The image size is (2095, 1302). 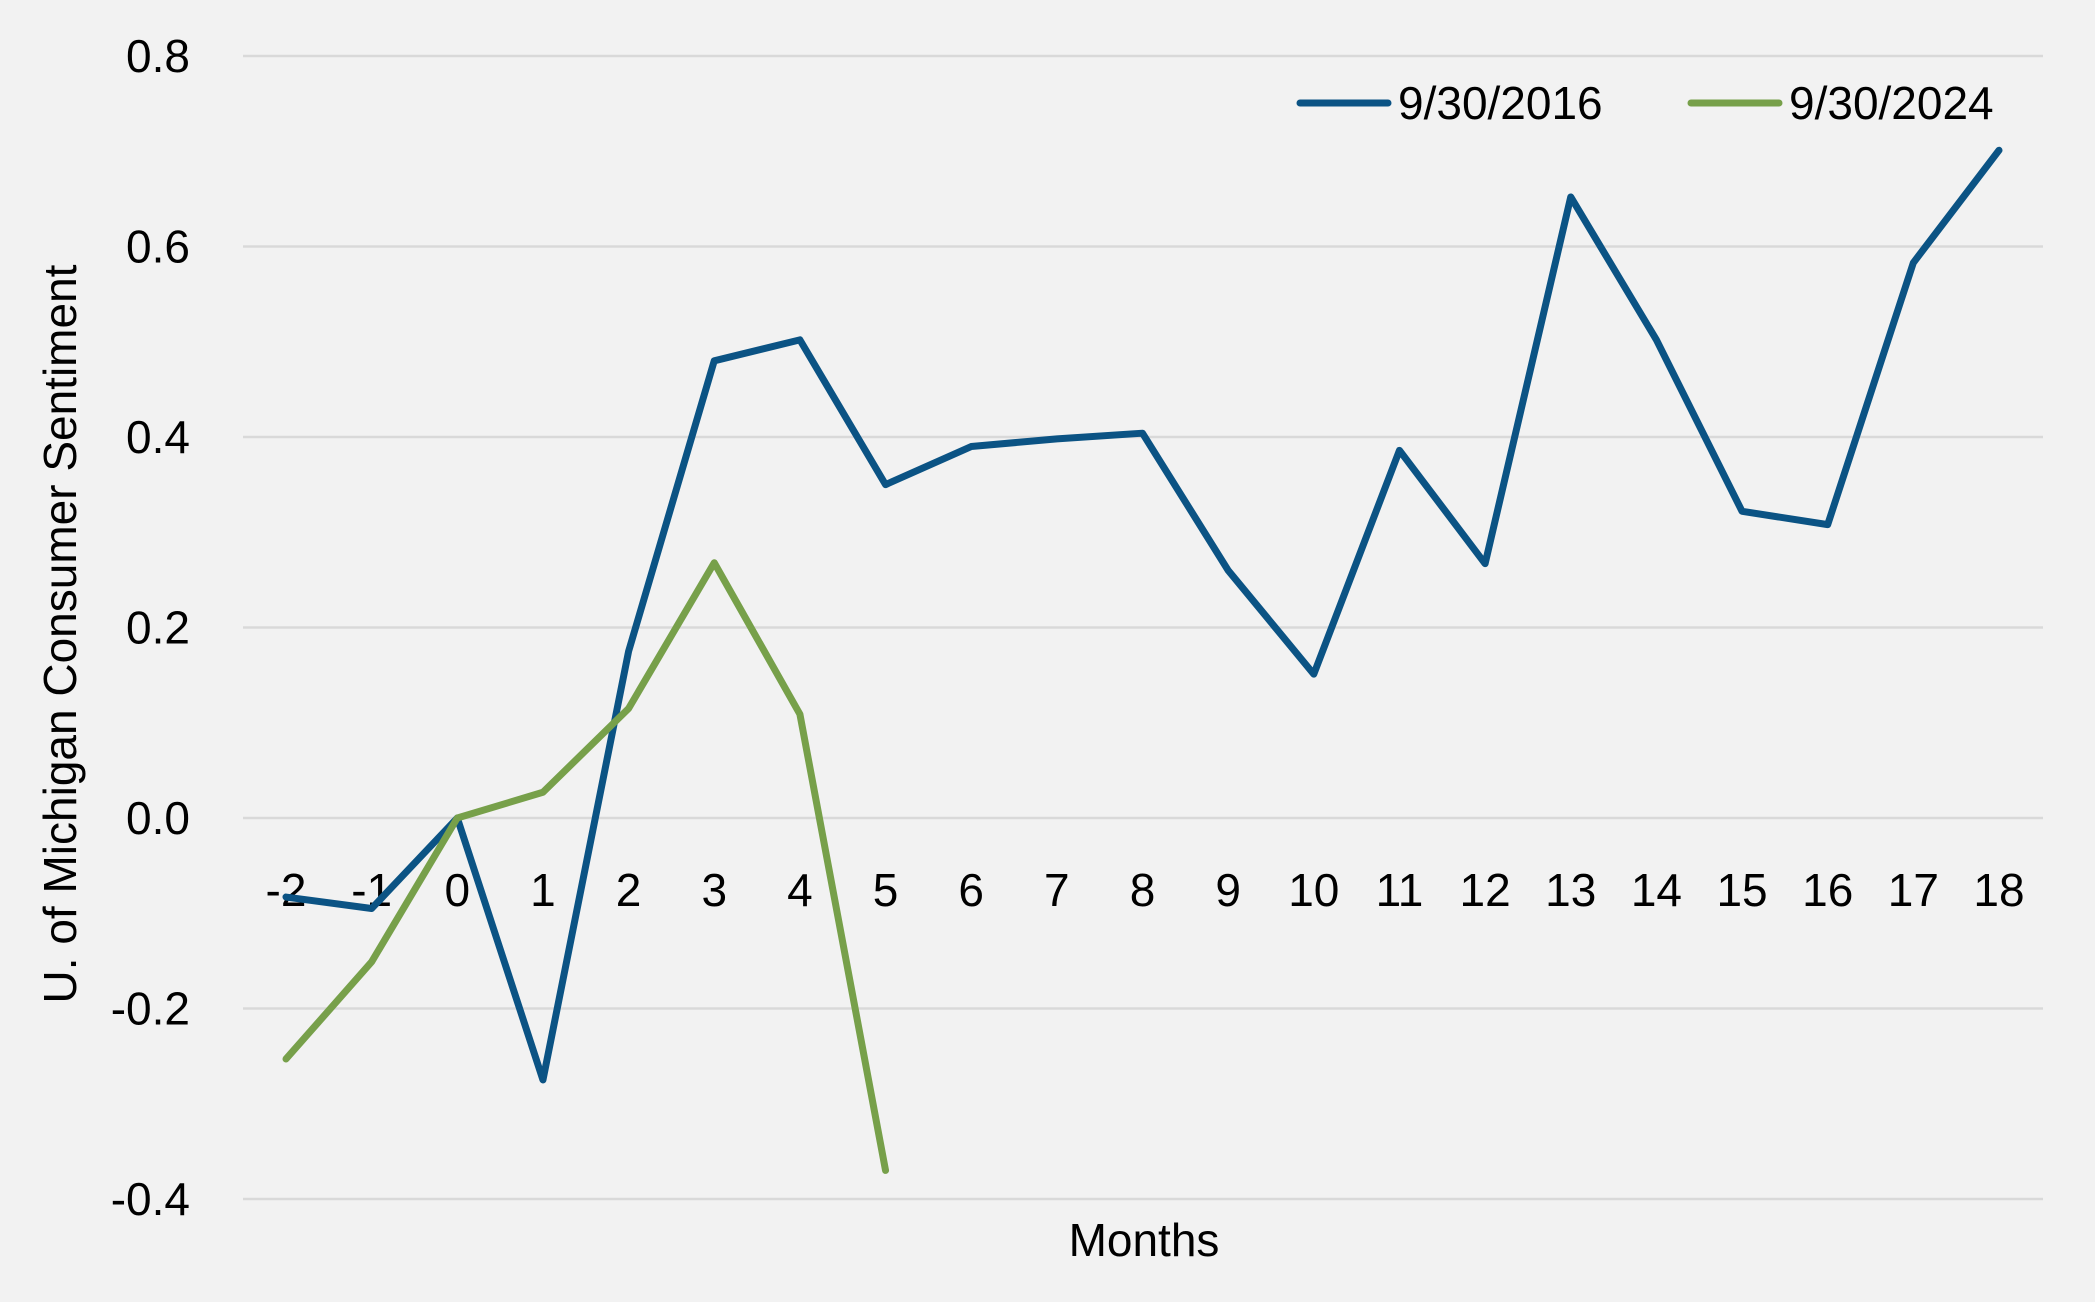 I want to click on x-tick-label: 1, so click(x=543, y=890).